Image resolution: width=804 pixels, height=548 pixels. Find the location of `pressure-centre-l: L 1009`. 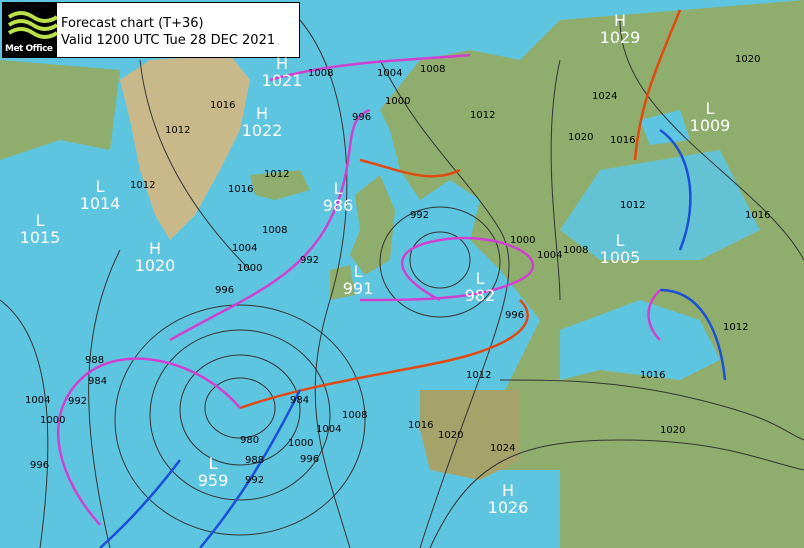

pressure-centre-l: L 1009 is located at coordinates (710, 117).